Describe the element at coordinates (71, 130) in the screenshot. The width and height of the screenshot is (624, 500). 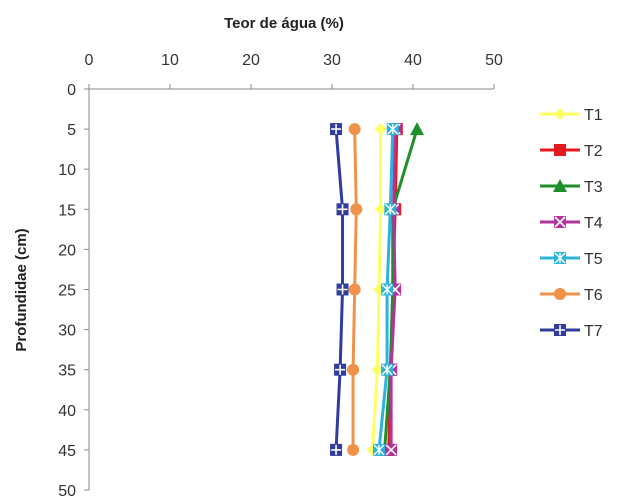
I see `y-tick-label: 5` at that location.